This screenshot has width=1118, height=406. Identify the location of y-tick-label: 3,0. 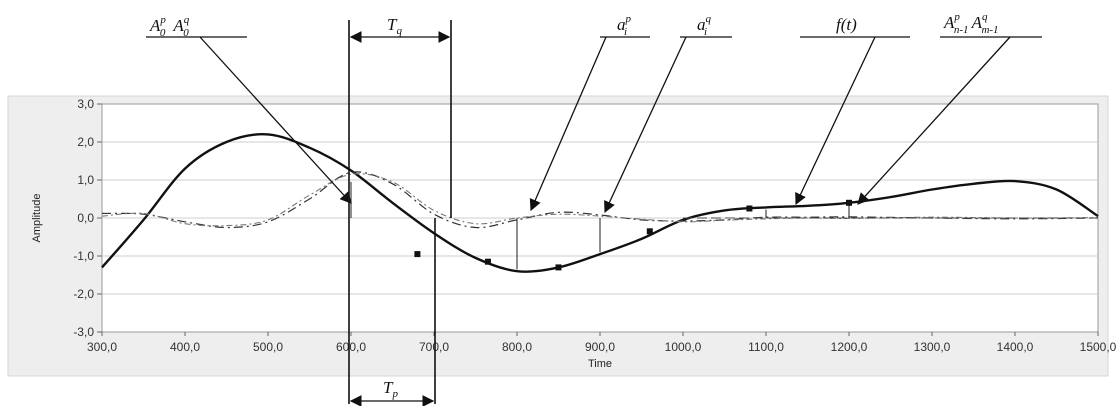
(85, 104).